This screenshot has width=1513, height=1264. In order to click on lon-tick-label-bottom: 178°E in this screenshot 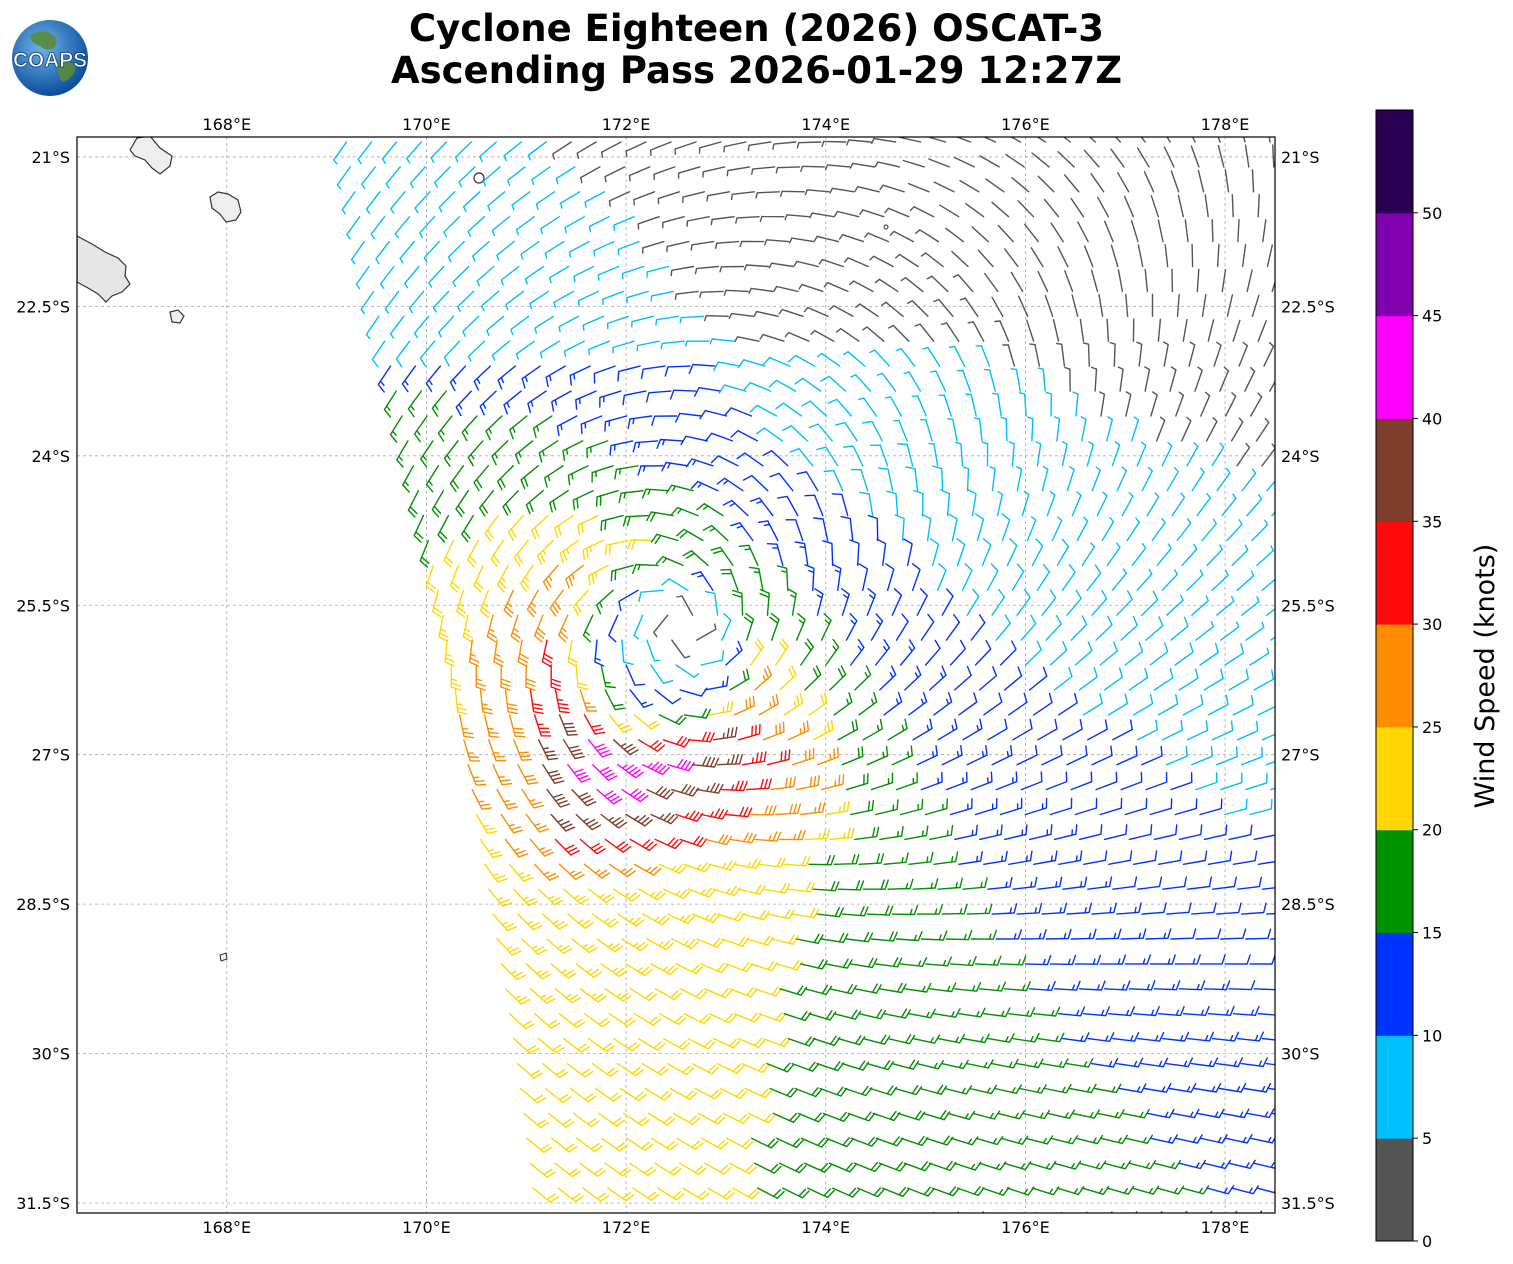, I will do `click(1225, 1227)`.